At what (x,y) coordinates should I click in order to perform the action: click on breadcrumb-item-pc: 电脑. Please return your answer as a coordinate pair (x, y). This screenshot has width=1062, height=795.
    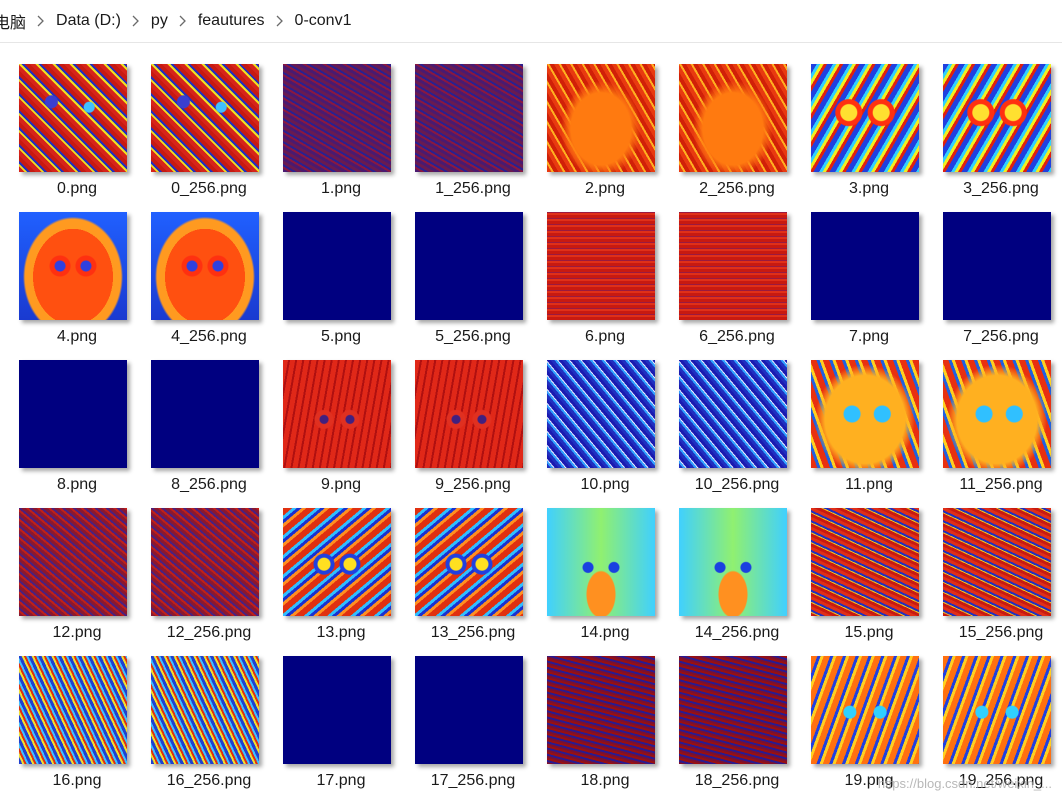
    Looking at the image, I should click on (13, 23).